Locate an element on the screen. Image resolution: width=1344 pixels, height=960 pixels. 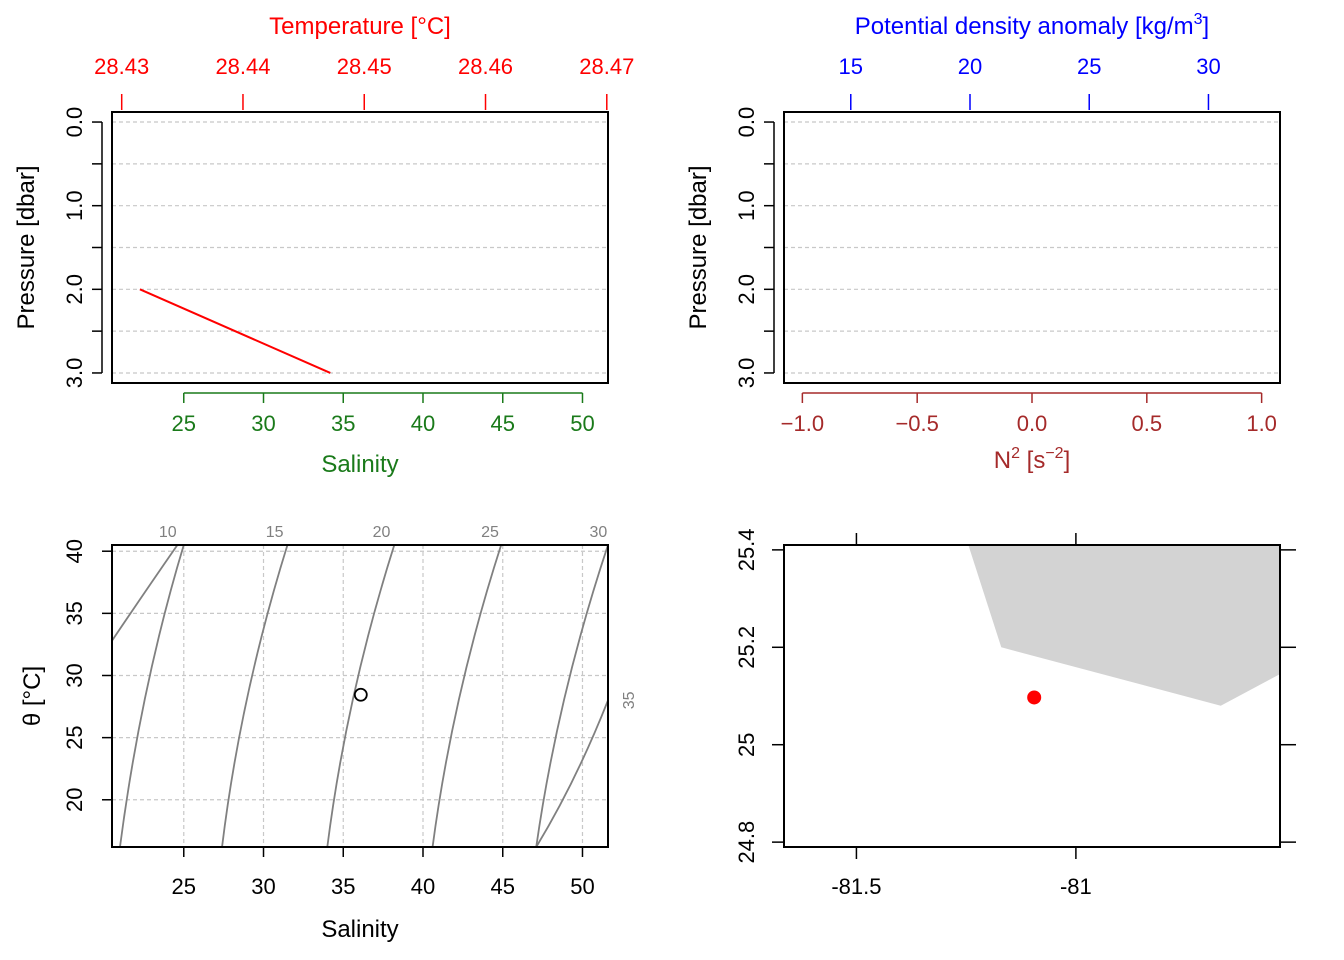
density-tick-label: 20 is located at coordinates (970, 66).